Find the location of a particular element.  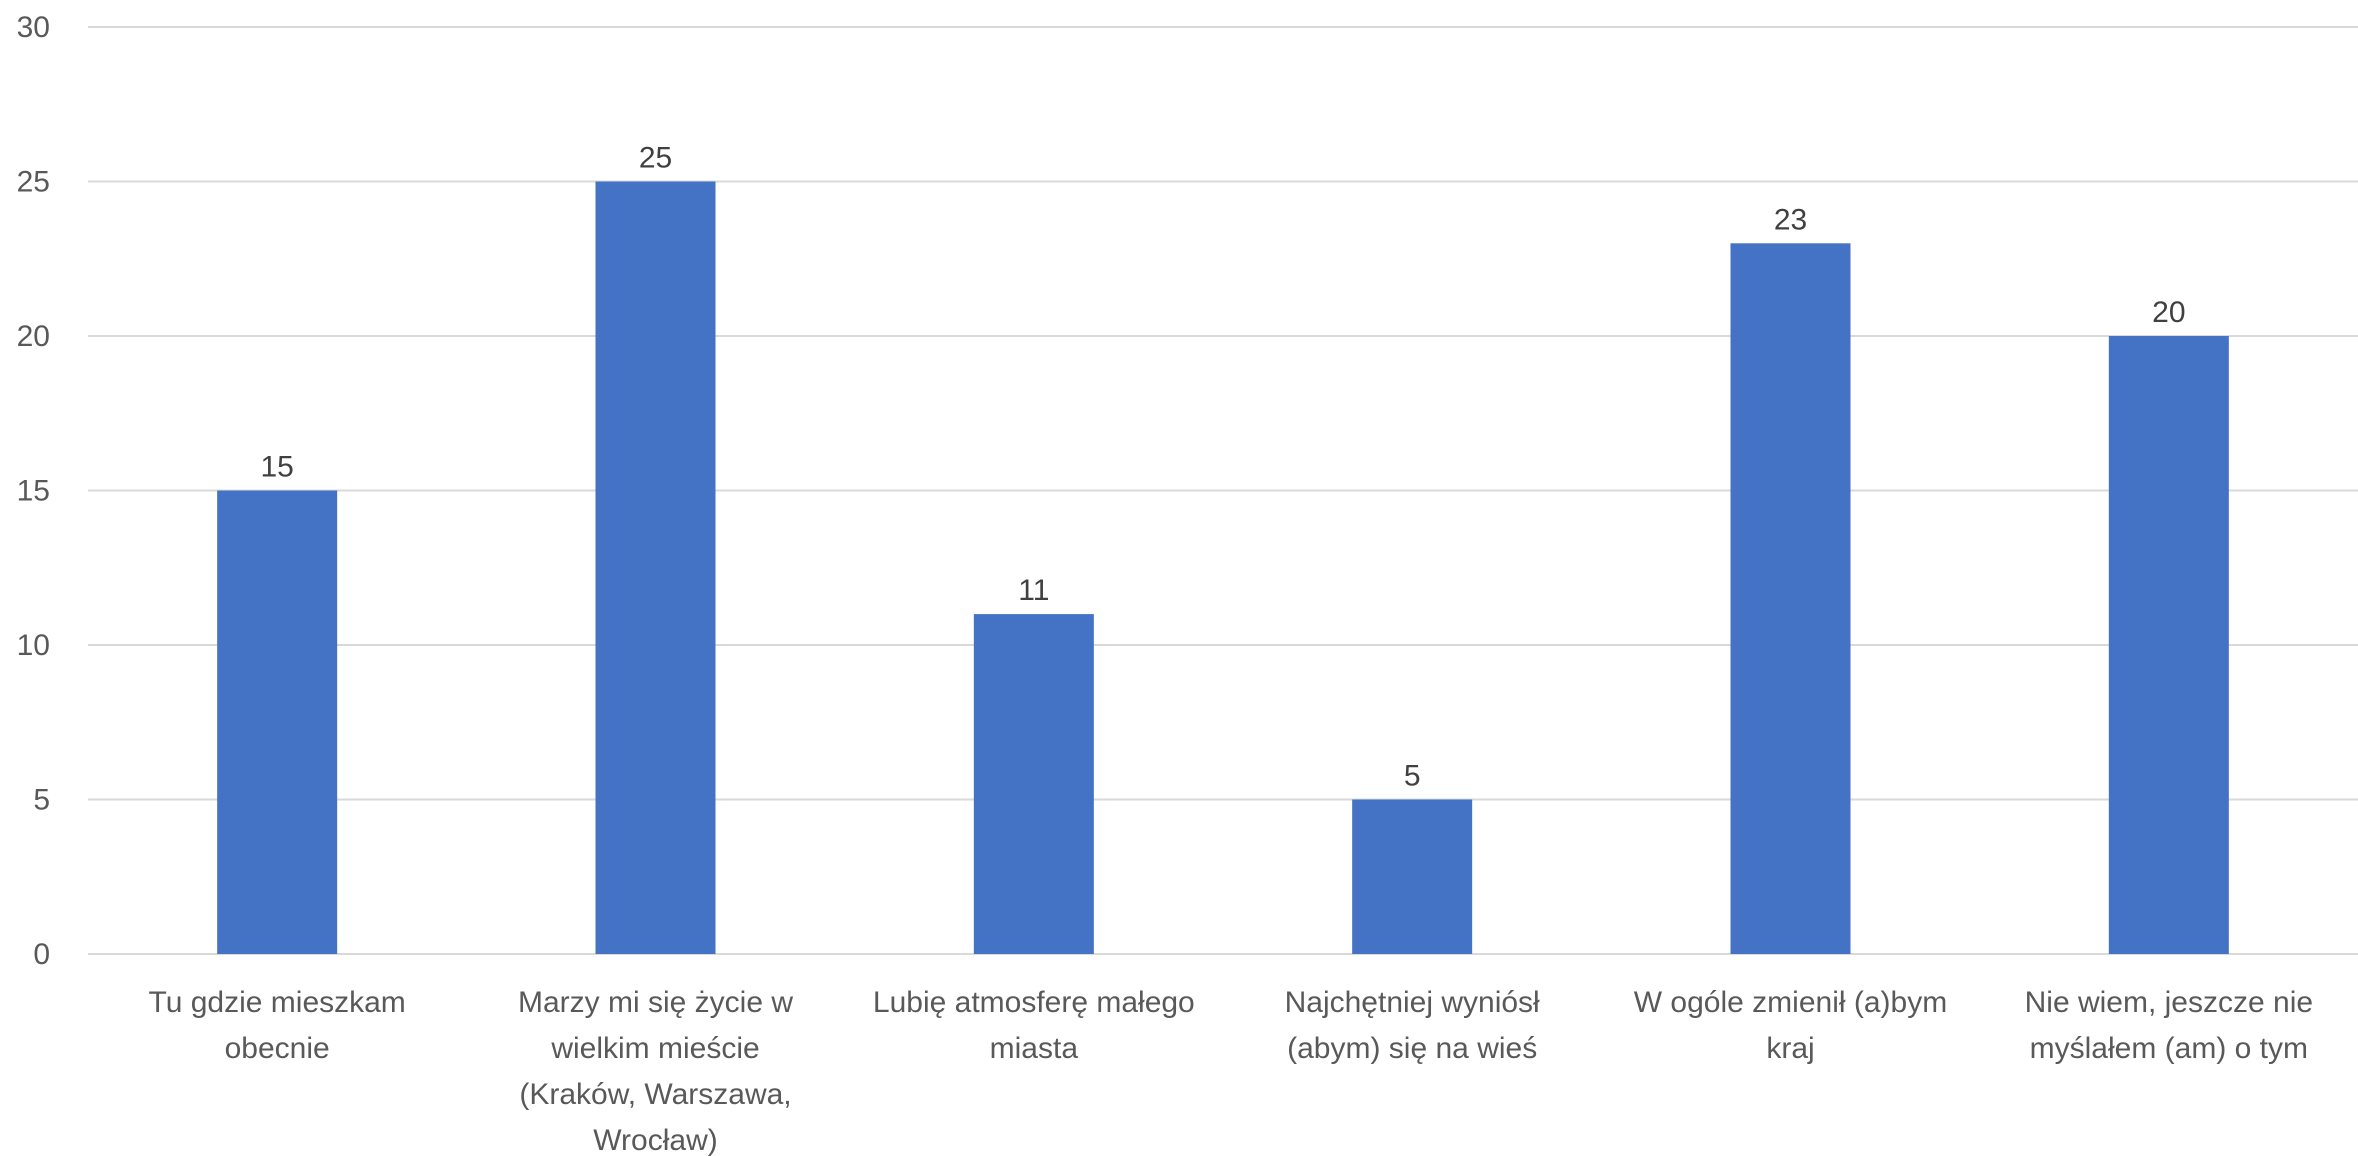

data-label: 20 is located at coordinates (2168, 312).